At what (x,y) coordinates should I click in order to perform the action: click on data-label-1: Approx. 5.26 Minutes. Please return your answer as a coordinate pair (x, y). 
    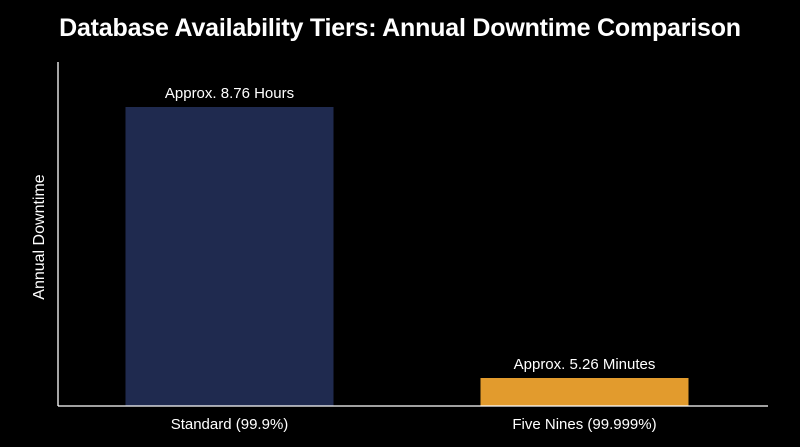
    Looking at the image, I should click on (585, 364).